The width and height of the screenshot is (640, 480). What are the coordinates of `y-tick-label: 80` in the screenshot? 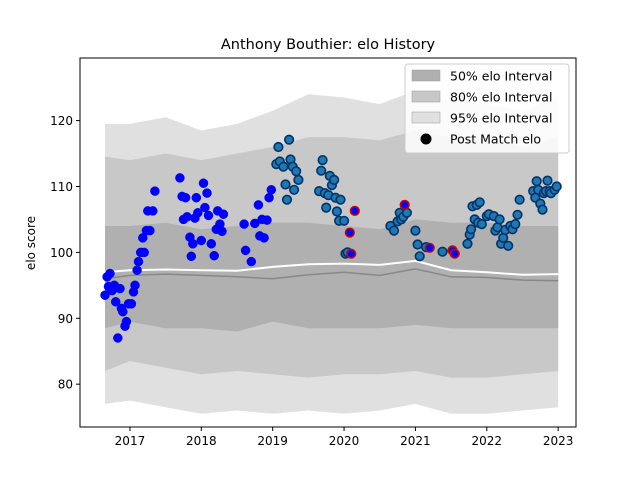 It's located at (65, 385).